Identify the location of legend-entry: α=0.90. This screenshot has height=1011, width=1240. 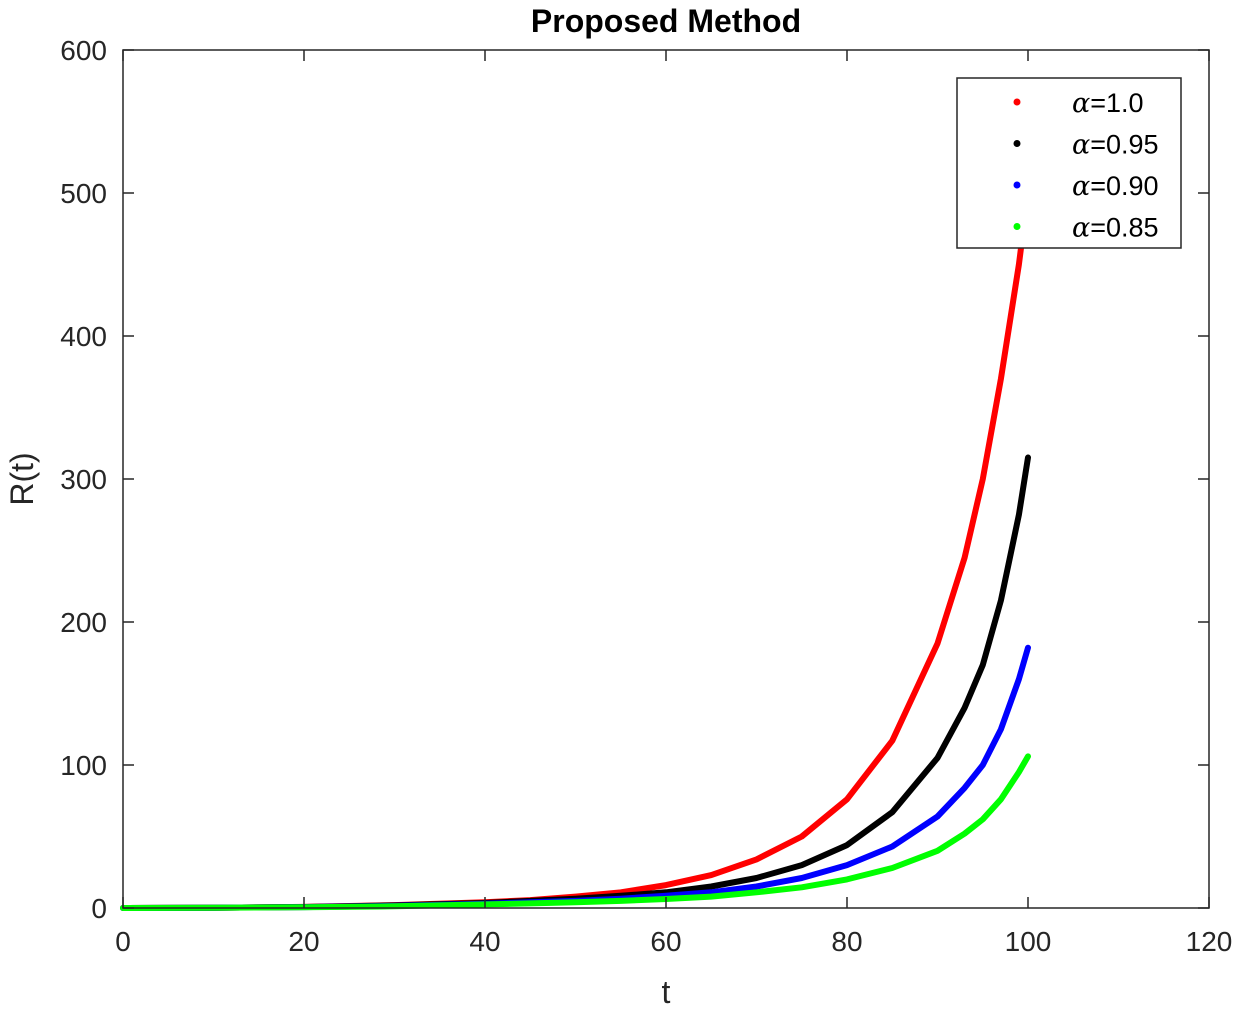
(1115, 186).